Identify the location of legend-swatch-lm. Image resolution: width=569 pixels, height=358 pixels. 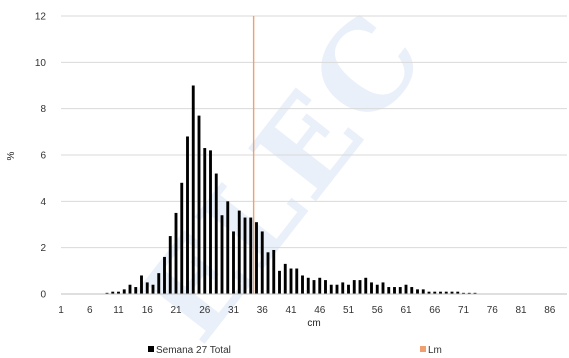
(423, 349).